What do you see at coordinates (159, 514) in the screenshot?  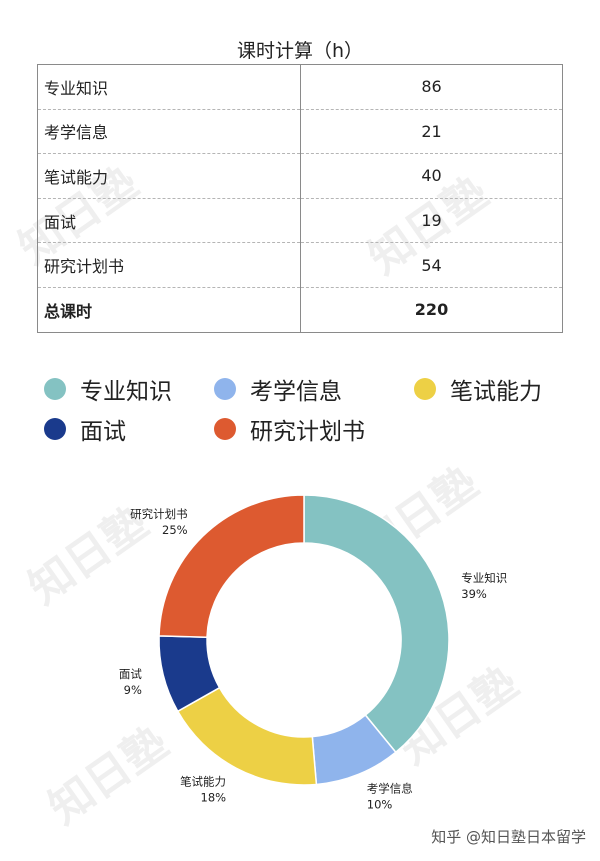 I see `slice-category-label: 研究计划书` at bounding box center [159, 514].